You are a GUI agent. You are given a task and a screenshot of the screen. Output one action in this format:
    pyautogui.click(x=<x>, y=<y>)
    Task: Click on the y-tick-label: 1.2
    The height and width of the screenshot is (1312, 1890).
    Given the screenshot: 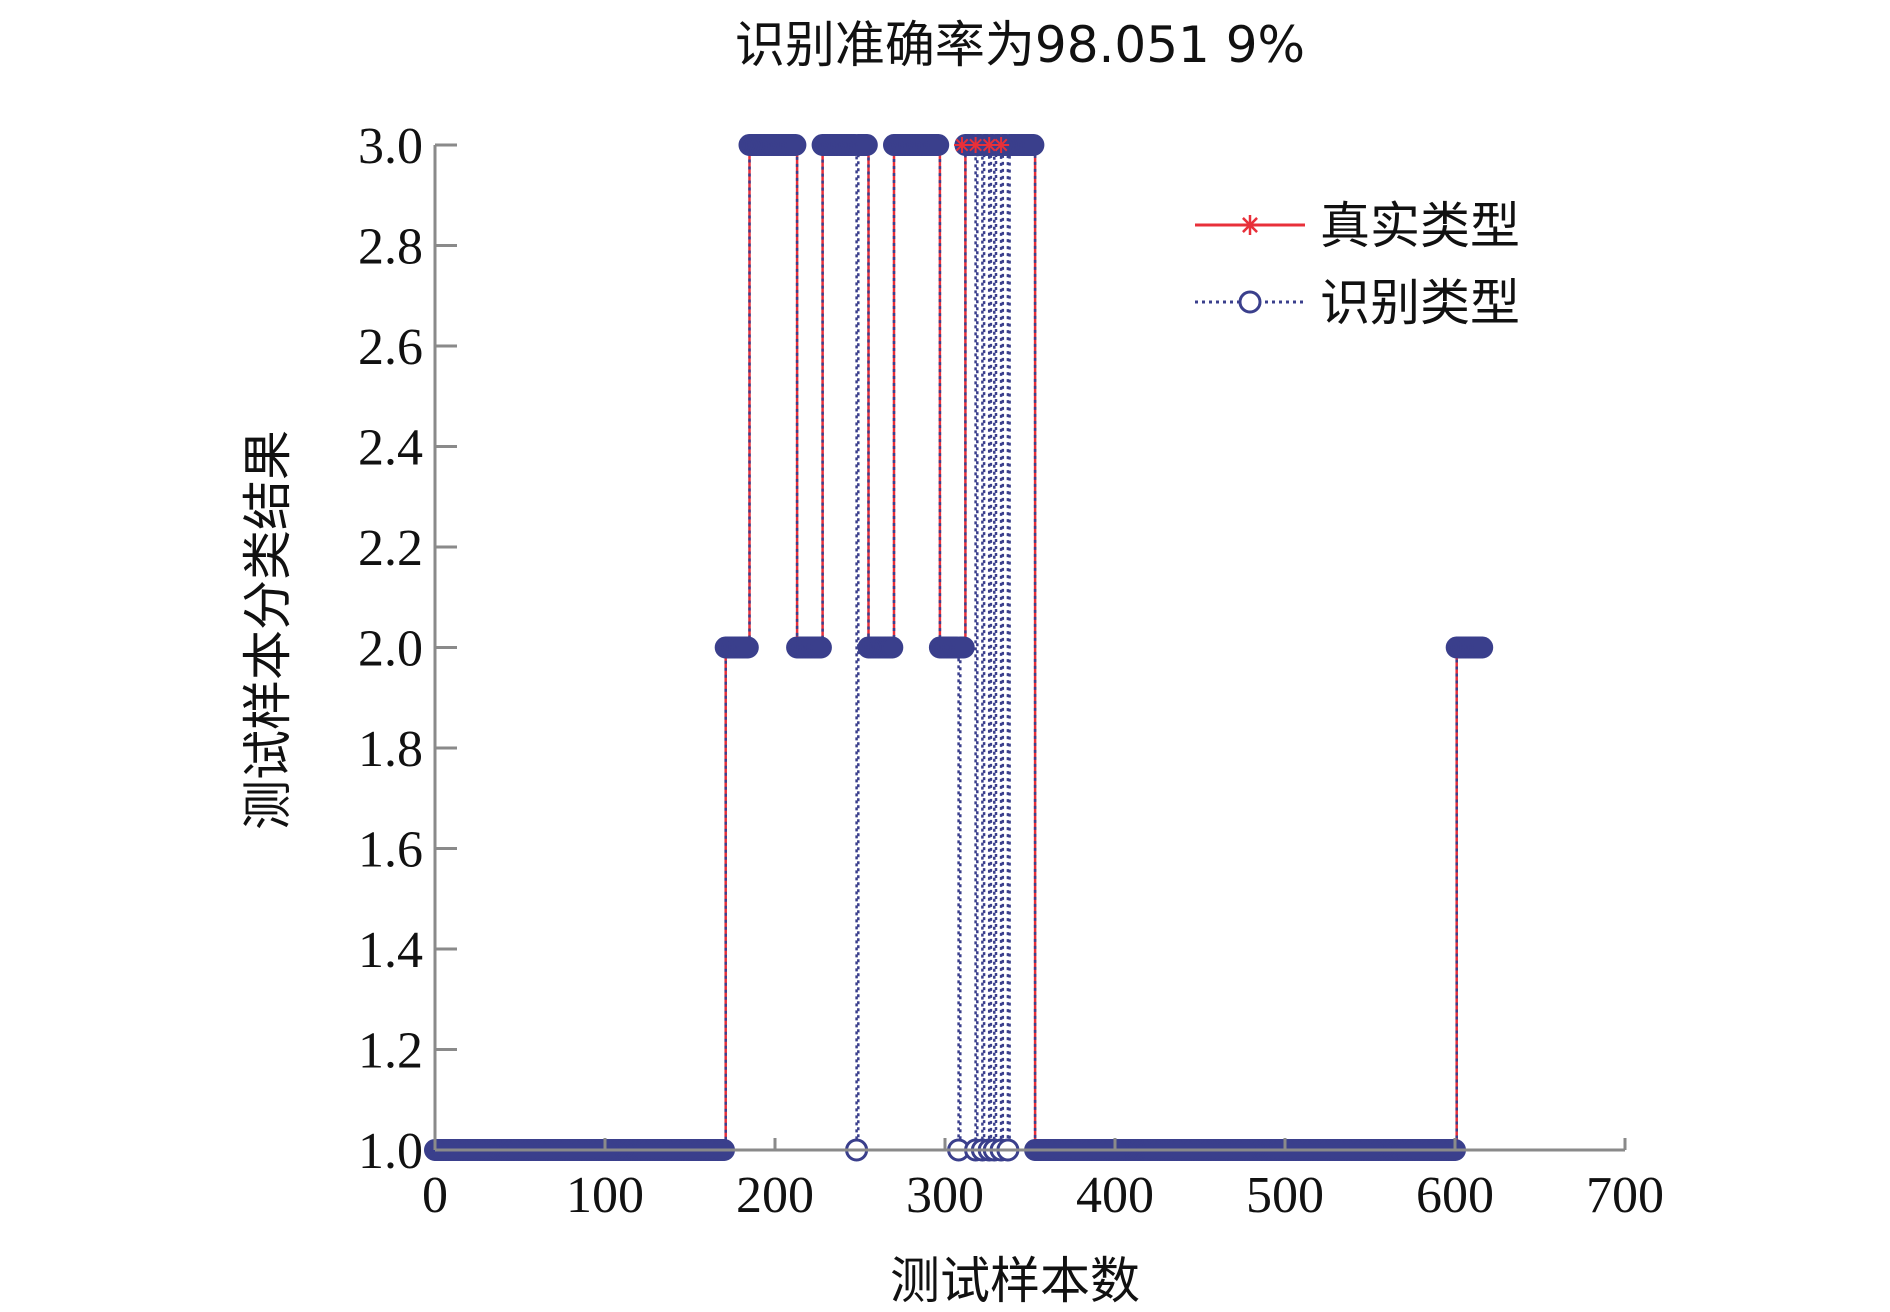 What is the action you would take?
    pyautogui.click(x=390, y=1051)
    